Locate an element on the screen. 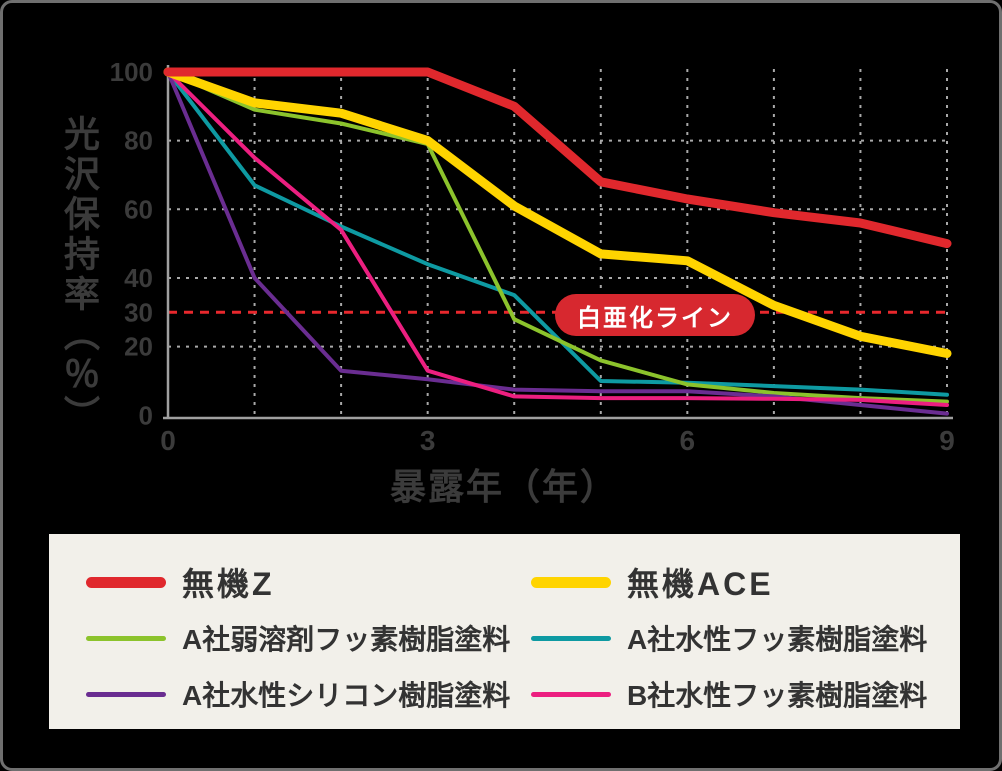 This screenshot has height=771, width=1002. y-tick-label: 20 is located at coordinates (138, 347).